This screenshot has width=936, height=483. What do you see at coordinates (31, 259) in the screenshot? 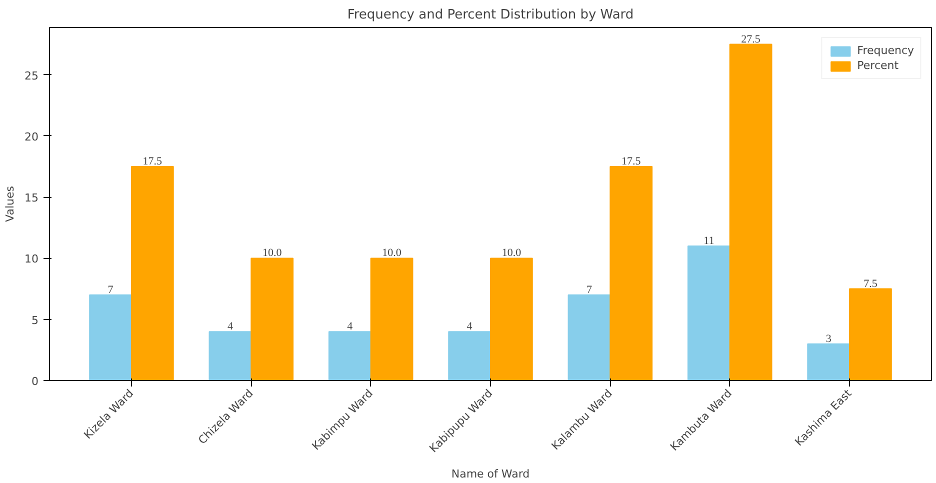
I see `y-tick-label: 10` at bounding box center [31, 259].